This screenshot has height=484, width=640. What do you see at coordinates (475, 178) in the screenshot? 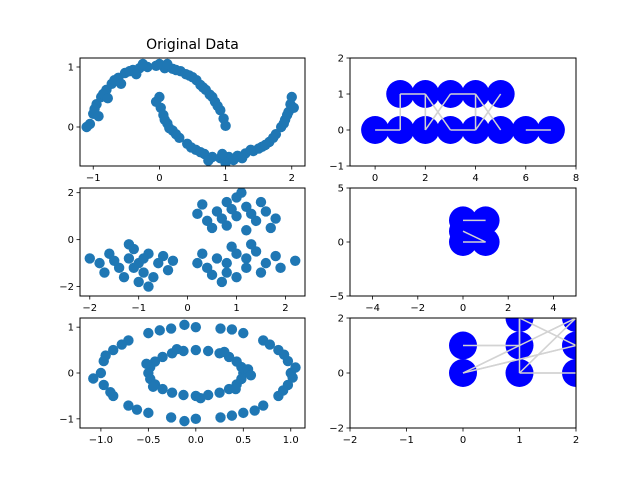
I see `x-tick-label: 4` at bounding box center [475, 178].